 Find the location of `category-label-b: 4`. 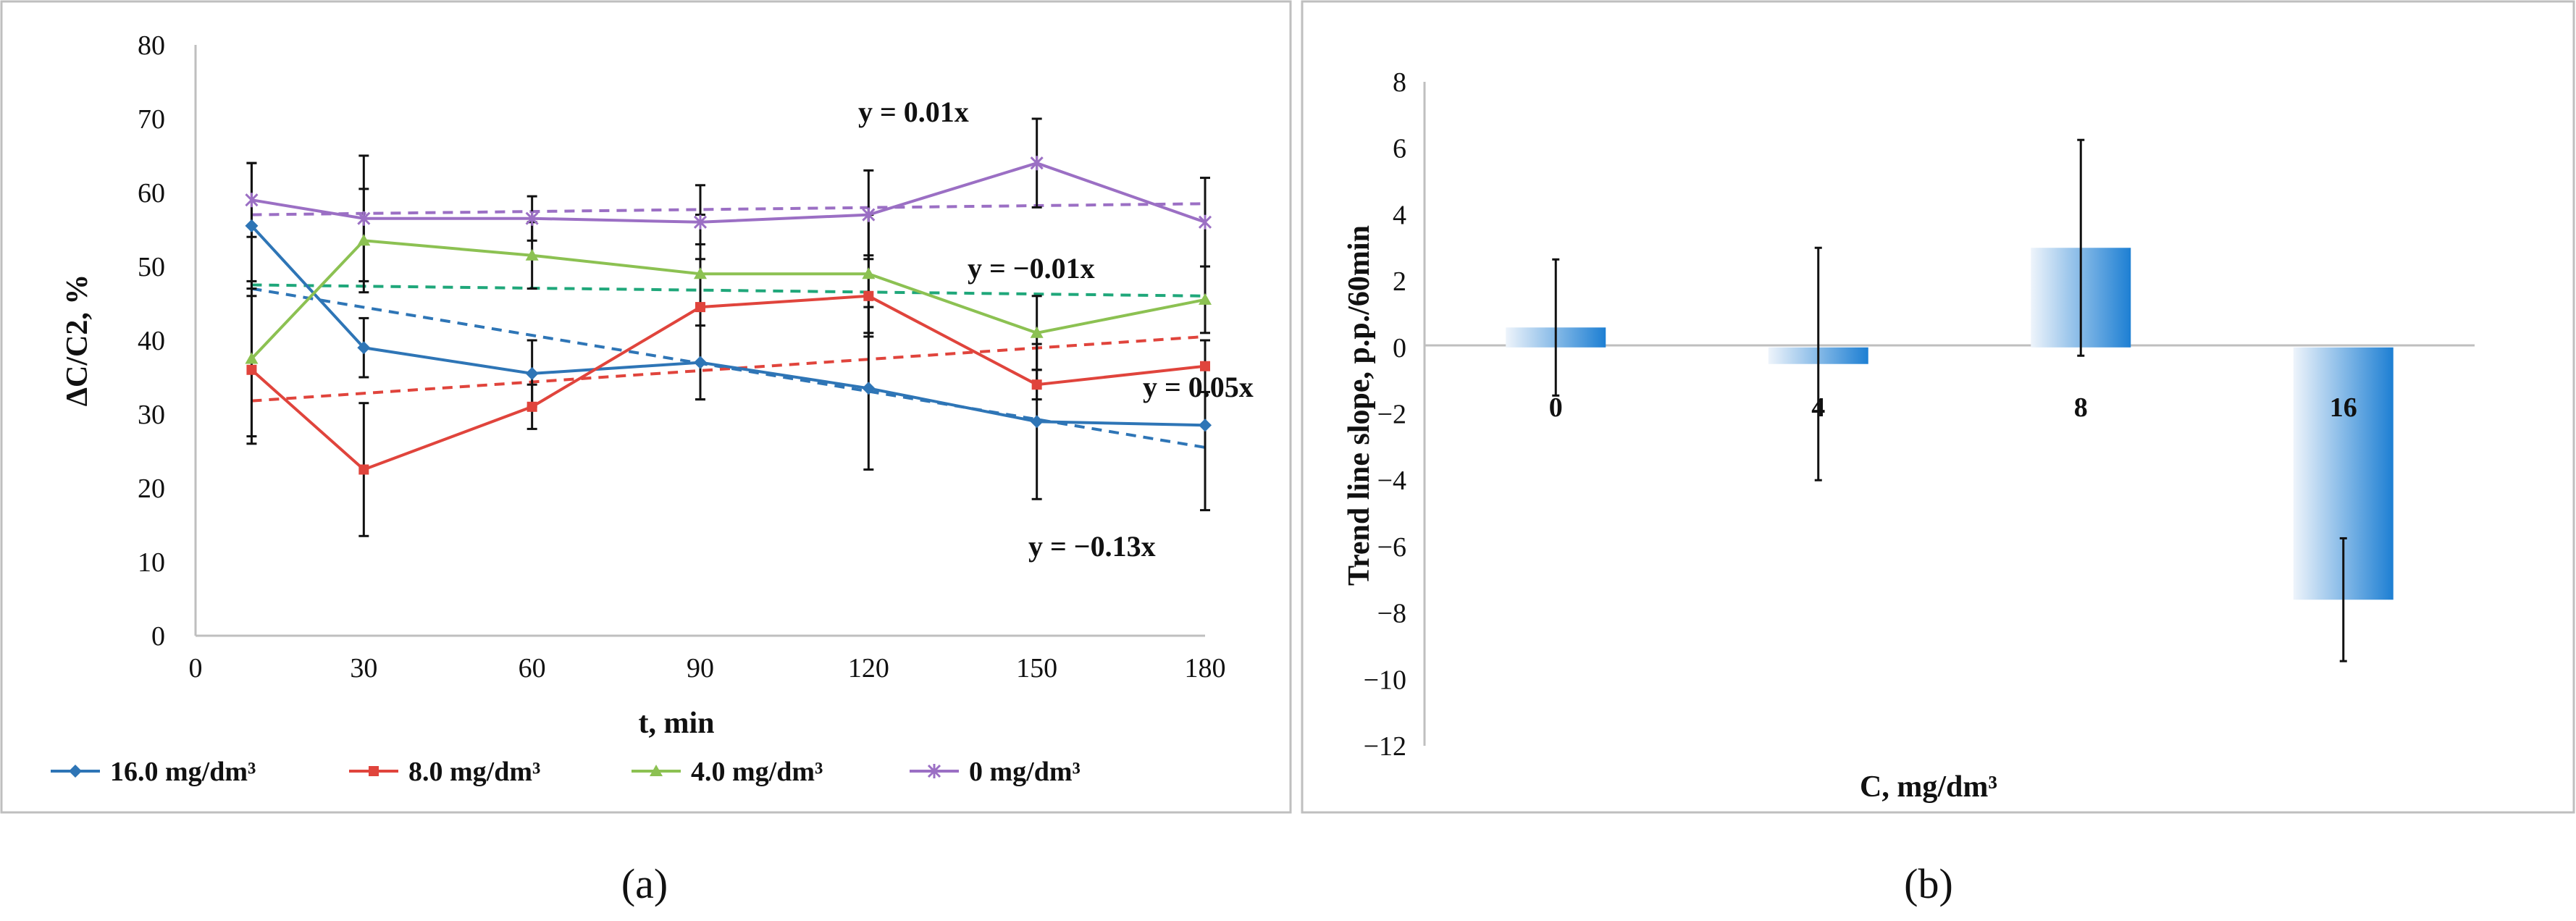

category-label-b: 4 is located at coordinates (1818, 407).